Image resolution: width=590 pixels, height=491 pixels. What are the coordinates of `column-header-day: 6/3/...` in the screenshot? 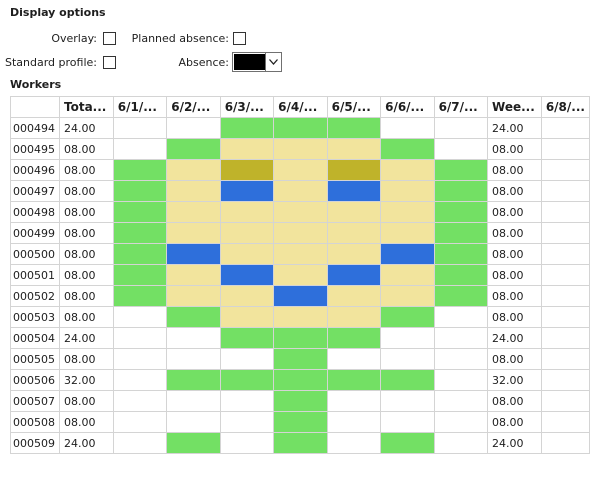 It's located at (247, 107).